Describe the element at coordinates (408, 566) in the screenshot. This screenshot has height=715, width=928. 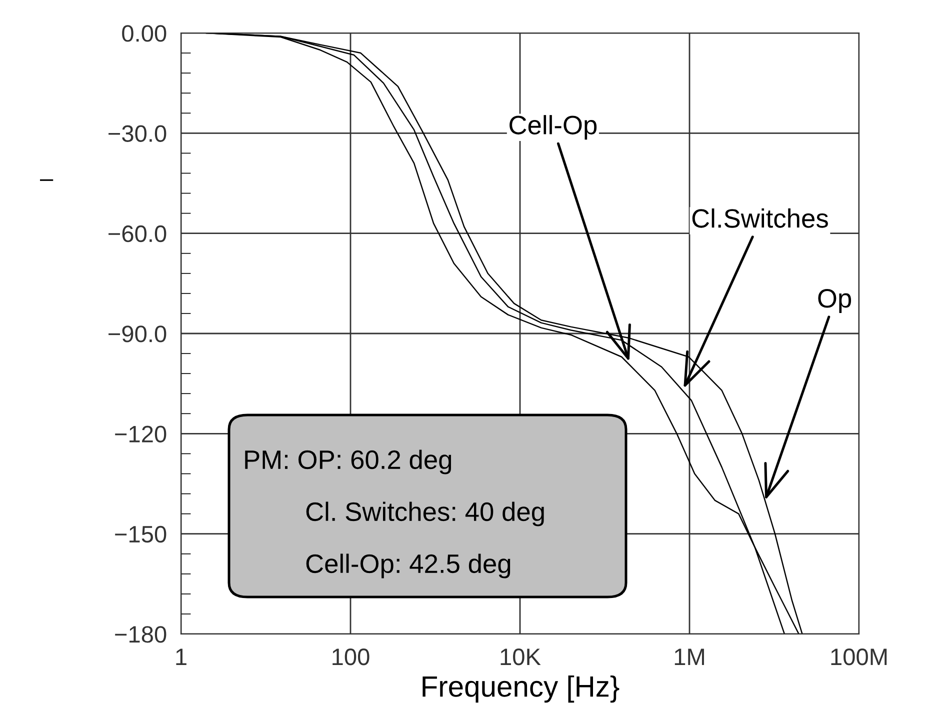
I see `annotation: Cell-Op: 42.5 deg` at that location.